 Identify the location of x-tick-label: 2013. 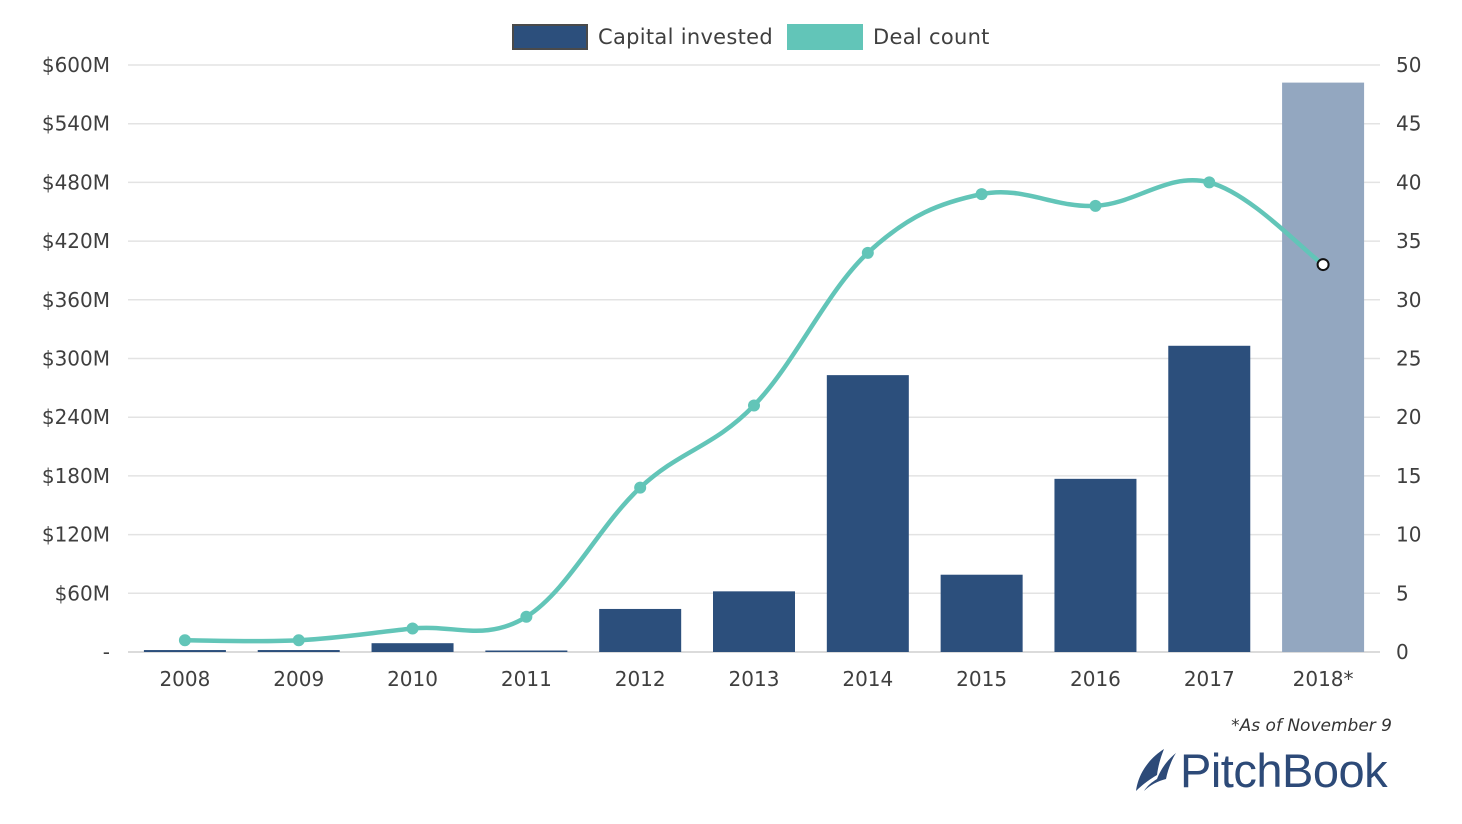
(754, 679).